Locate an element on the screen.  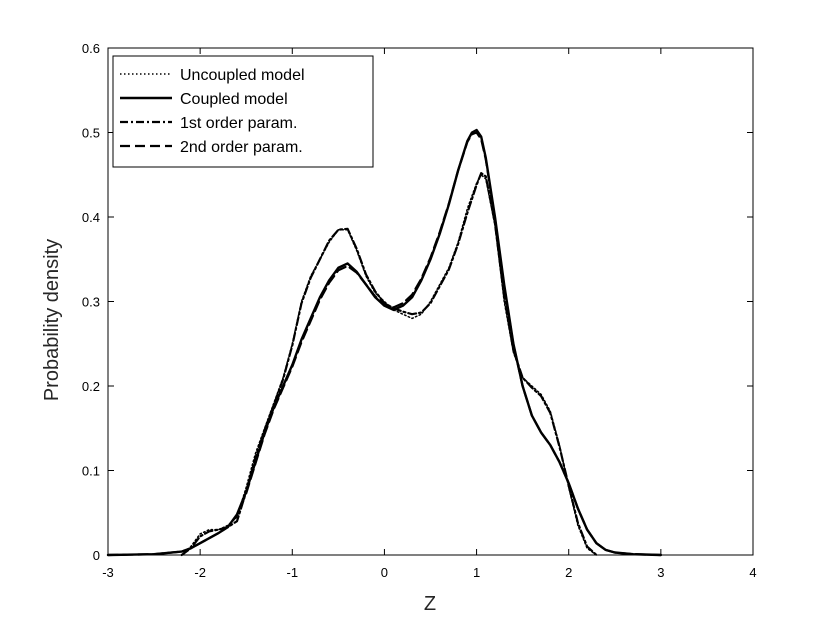
x-tick-label: 2 is located at coordinates (568, 572).